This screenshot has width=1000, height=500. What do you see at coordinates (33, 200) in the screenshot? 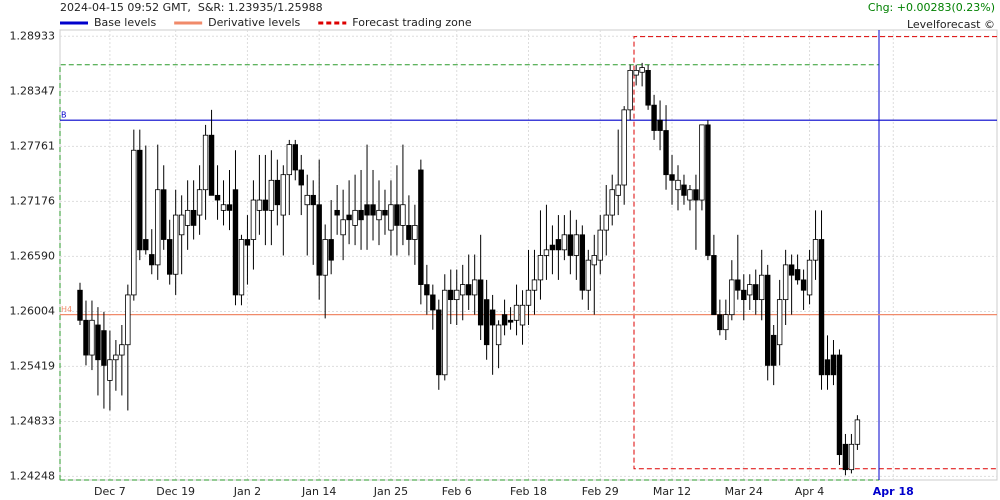
I see `y-tick-label: 1.27176` at bounding box center [33, 200].